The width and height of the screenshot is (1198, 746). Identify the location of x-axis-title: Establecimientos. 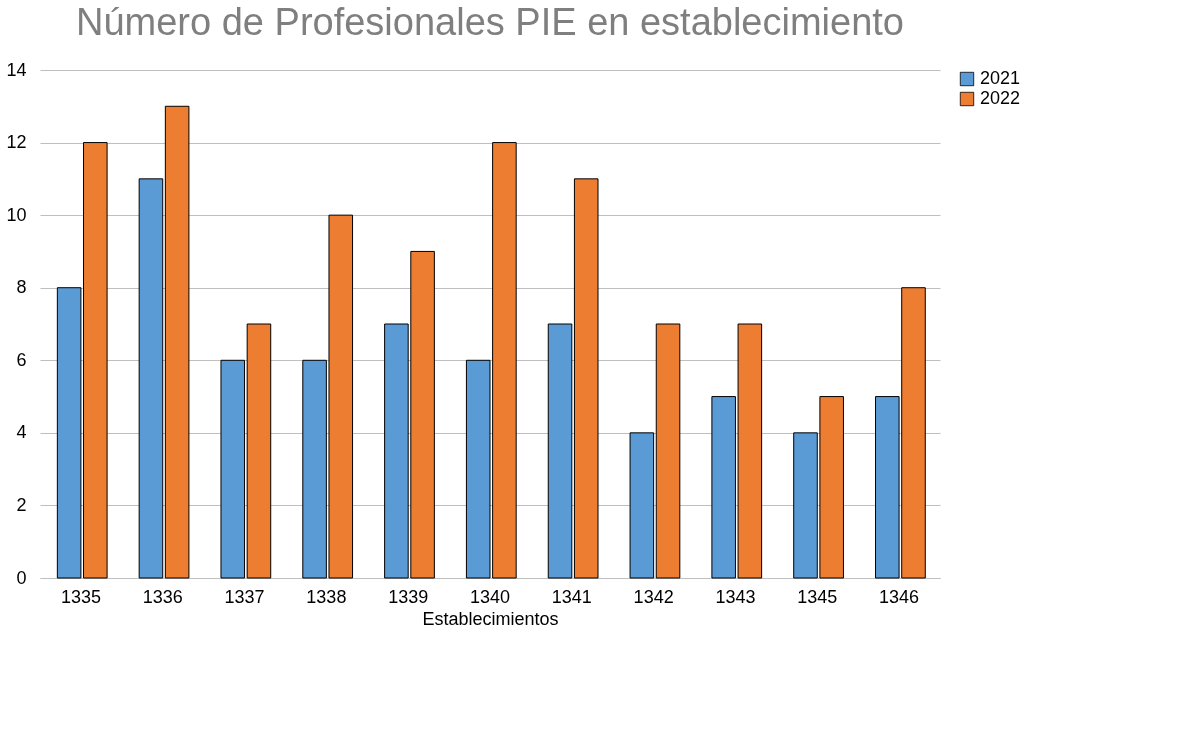
(490, 618).